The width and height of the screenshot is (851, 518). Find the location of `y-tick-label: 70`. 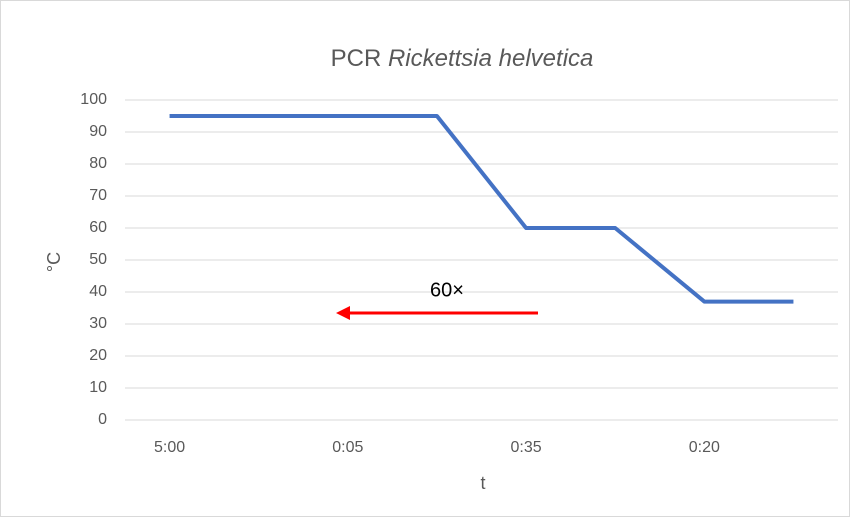

y-tick-label: 70 is located at coordinates (98, 195).